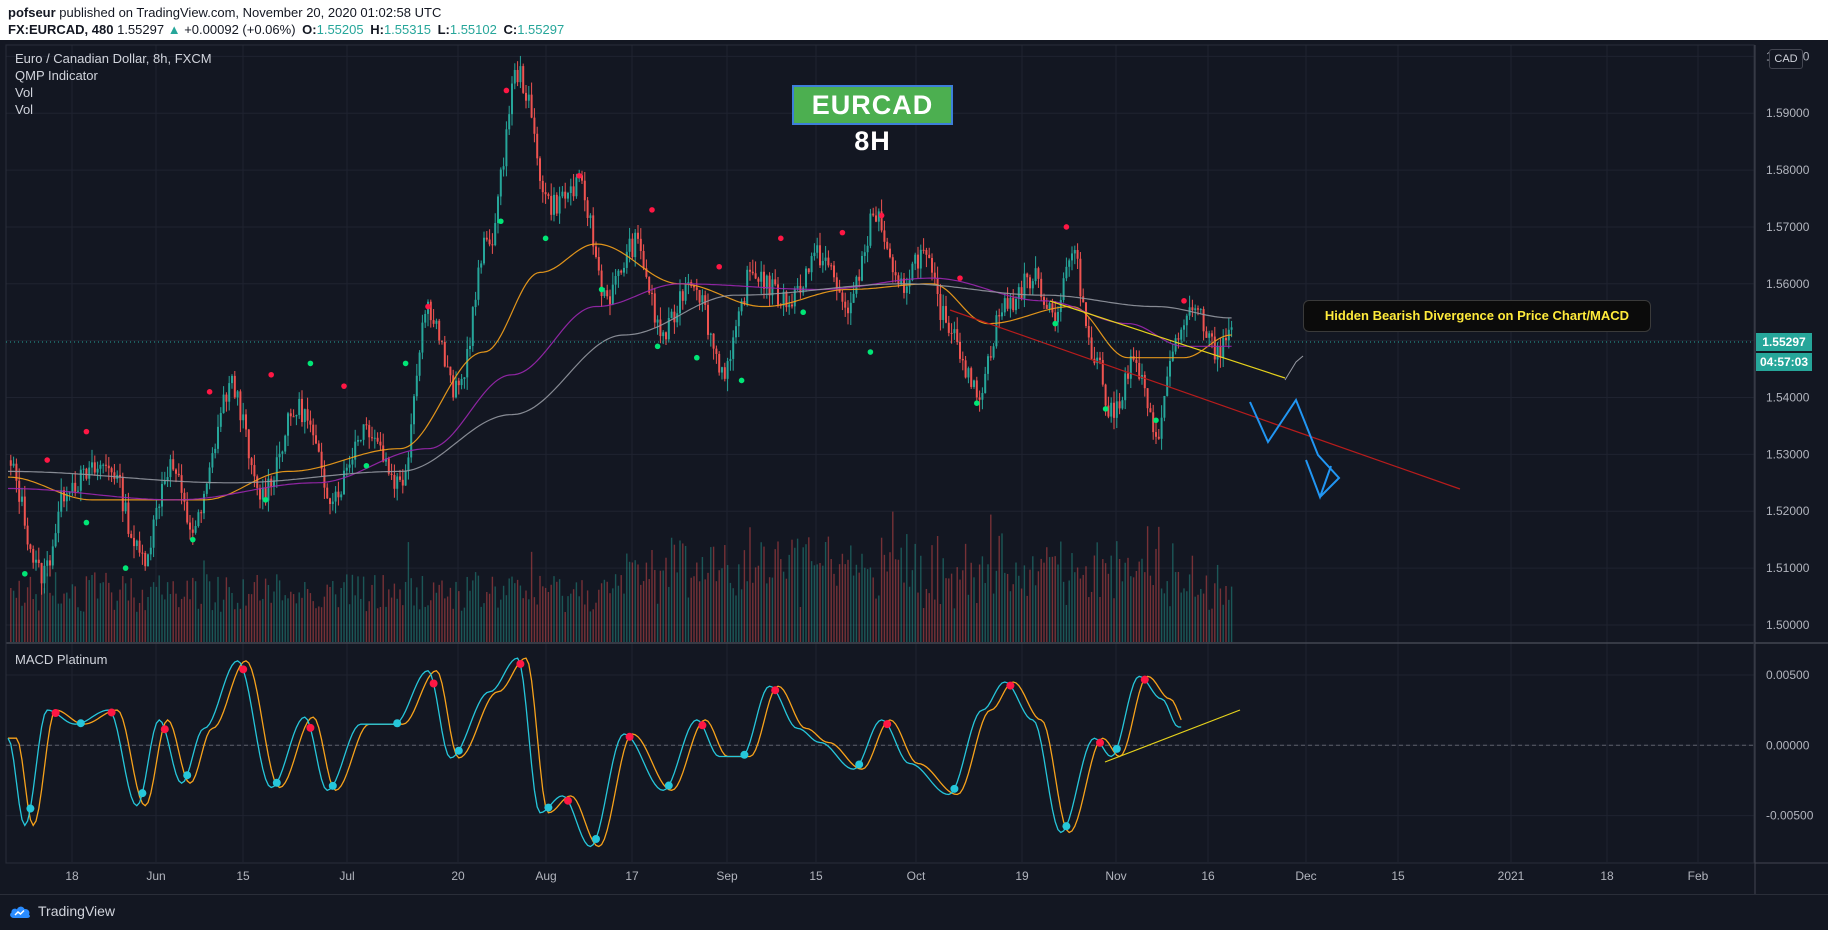  What do you see at coordinates (61, 911) in the screenshot?
I see `tradingview-logo: TradingView` at bounding box center [61, 911].